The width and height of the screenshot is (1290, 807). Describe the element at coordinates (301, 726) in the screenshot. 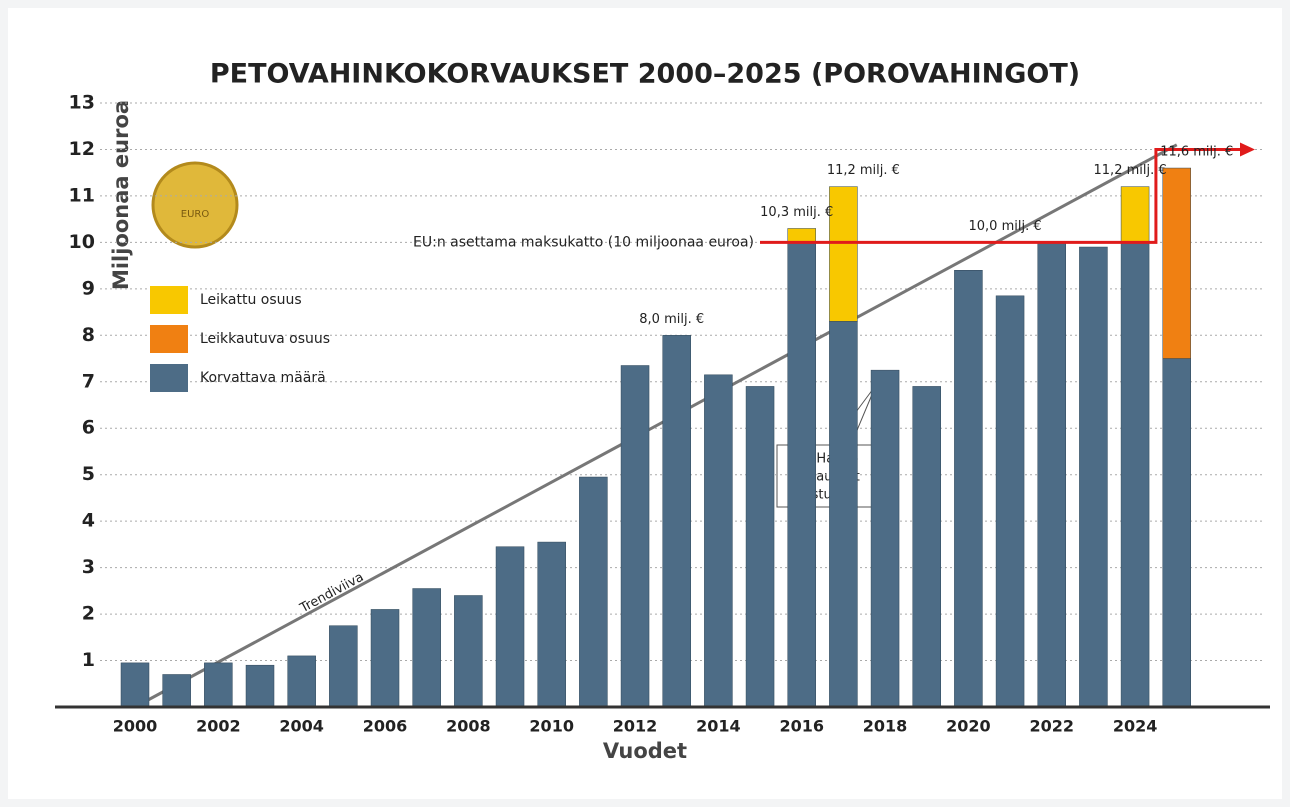

I see `x-tick-label: 2004` at that location.